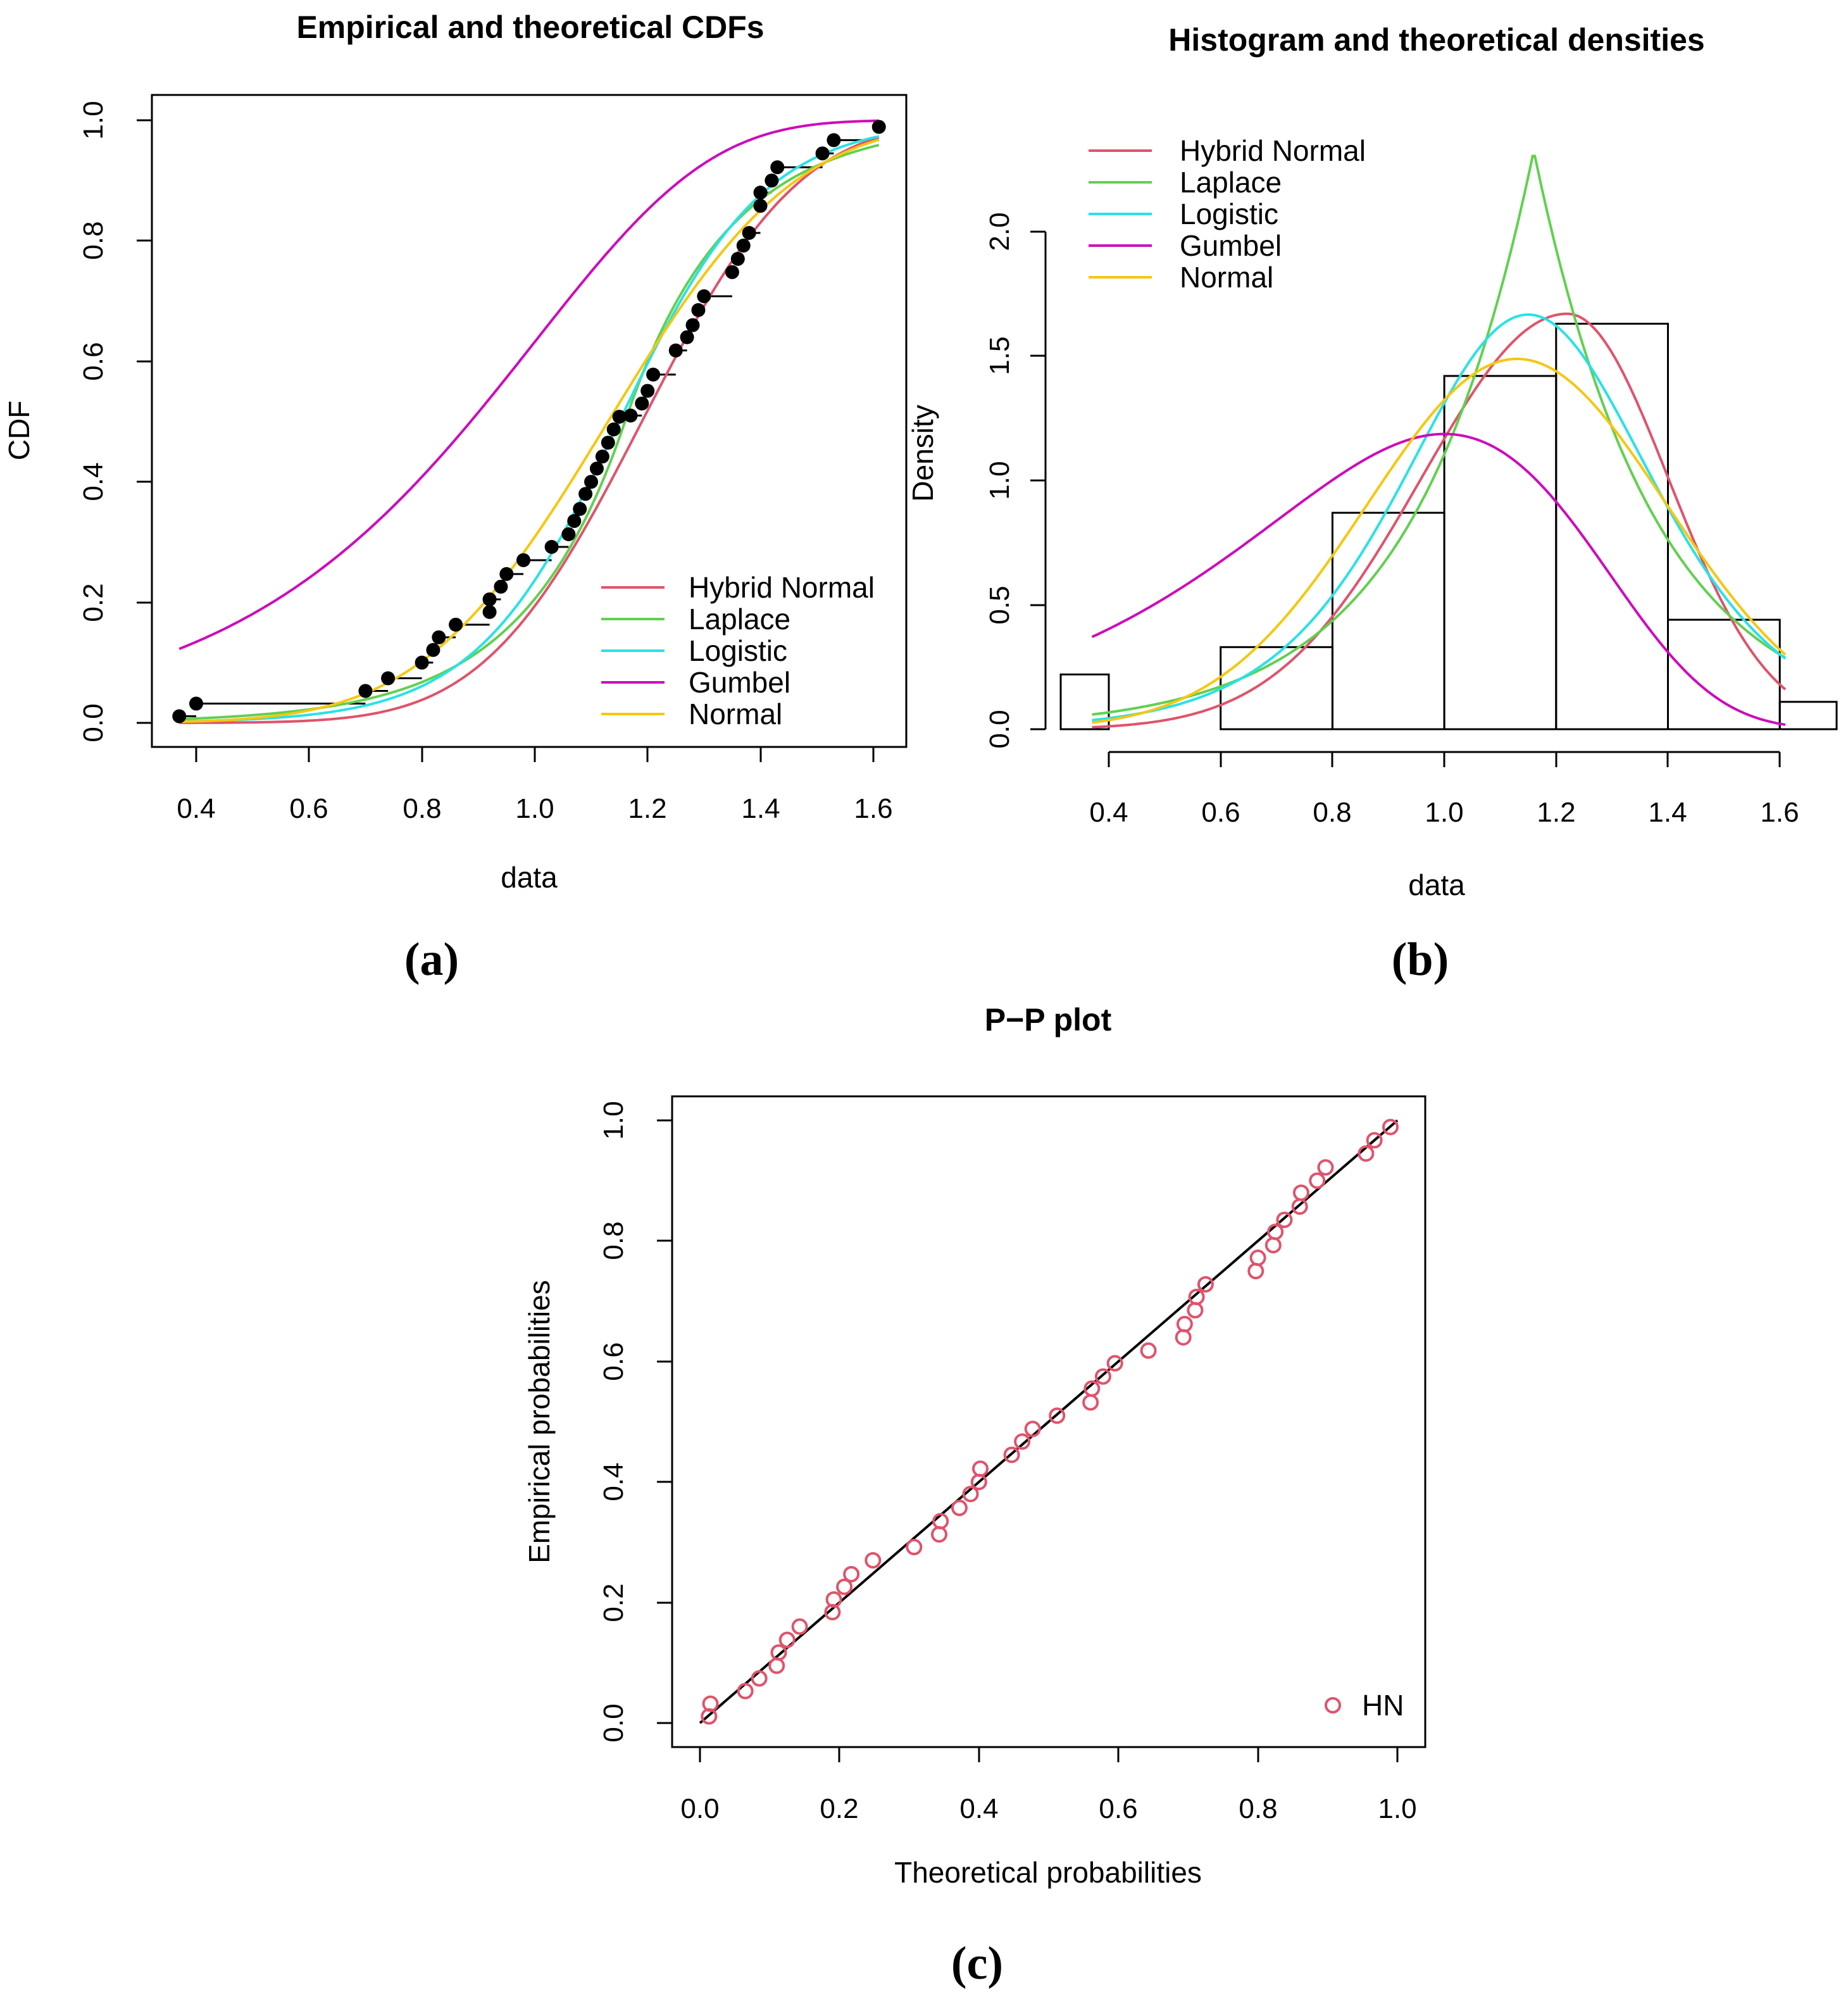 This screenshot has width=1848, height=1999. I want to click on a-empirical-points, so click(529, 422).